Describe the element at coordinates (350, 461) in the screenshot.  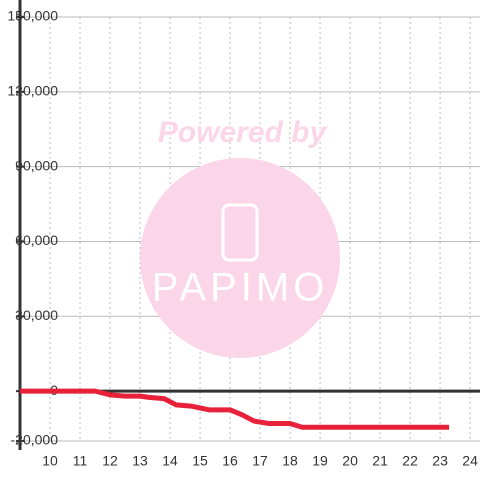
I see `x-tick-label: 20` at that location.